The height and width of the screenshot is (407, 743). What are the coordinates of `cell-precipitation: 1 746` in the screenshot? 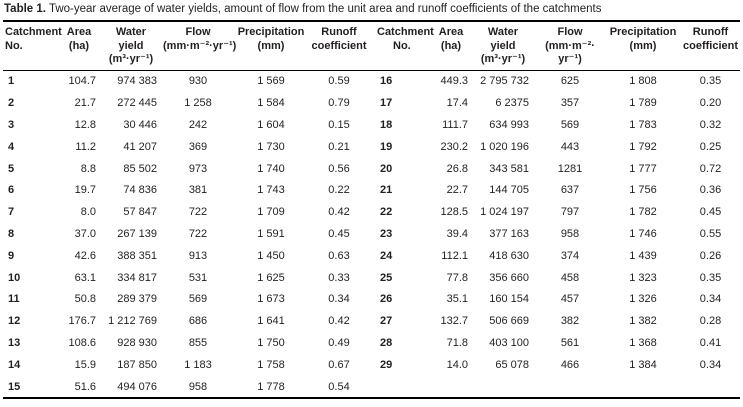 It's located at (643, 233).